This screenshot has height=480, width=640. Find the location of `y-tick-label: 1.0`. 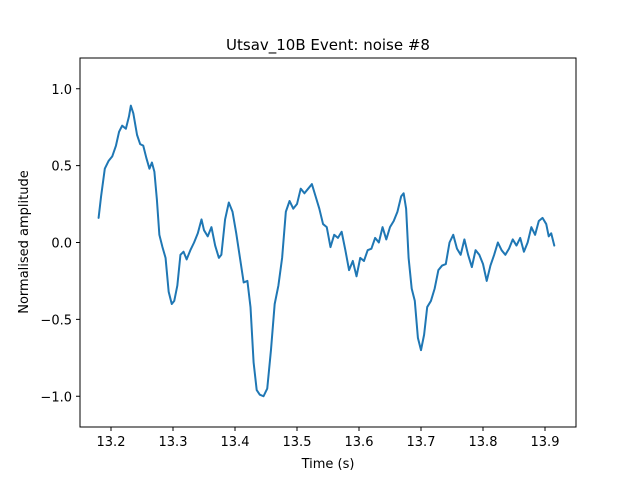

y-tick-label: 1.0 is located at coordinates (61, 90).